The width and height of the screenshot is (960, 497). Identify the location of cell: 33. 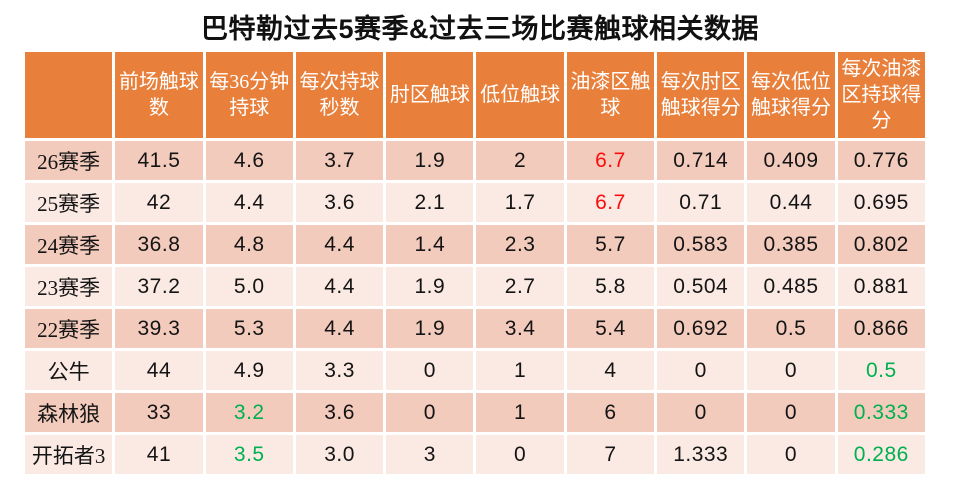
(159, 412).